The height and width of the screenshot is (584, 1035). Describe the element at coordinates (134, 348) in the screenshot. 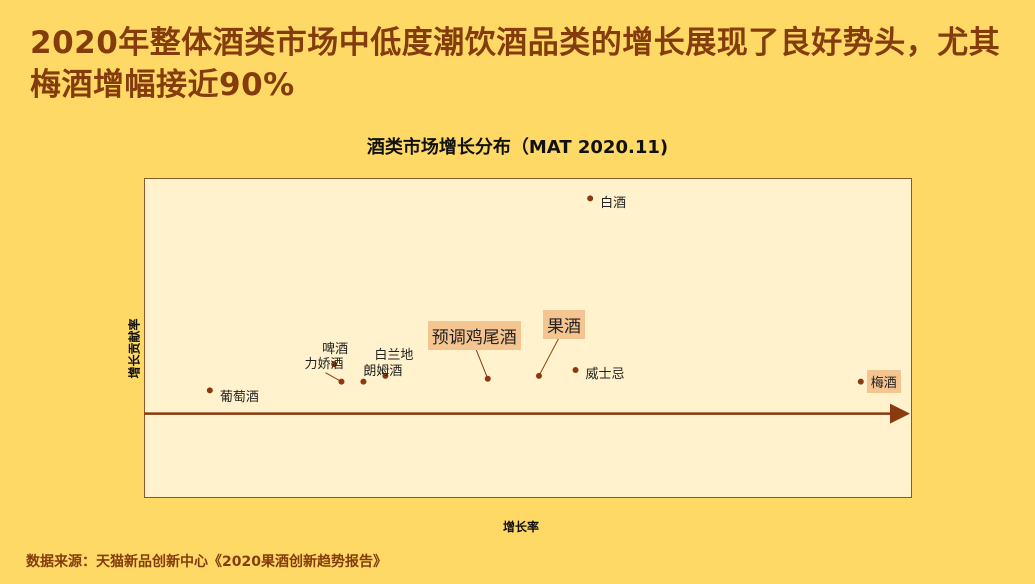

I see `y-axis-label: 增长贡献率` at that location.